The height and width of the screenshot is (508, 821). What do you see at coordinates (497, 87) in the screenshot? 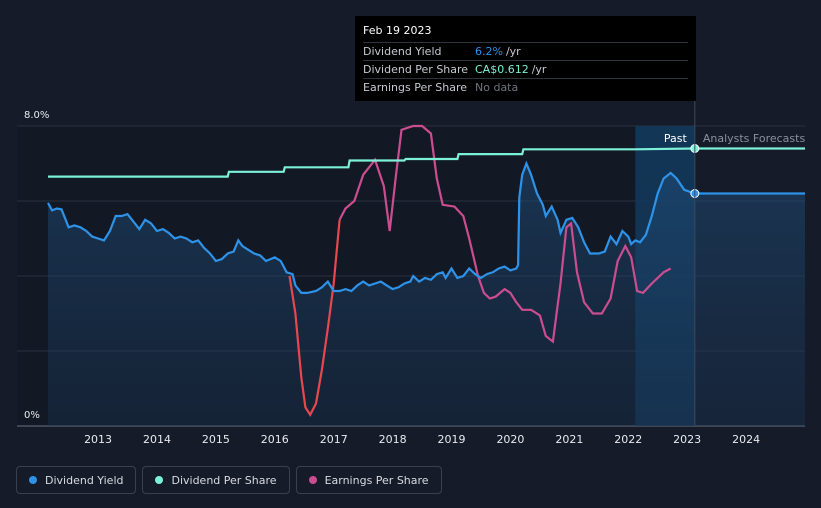
I see `tooltip-value: No data` at bounding box center [497, 87].